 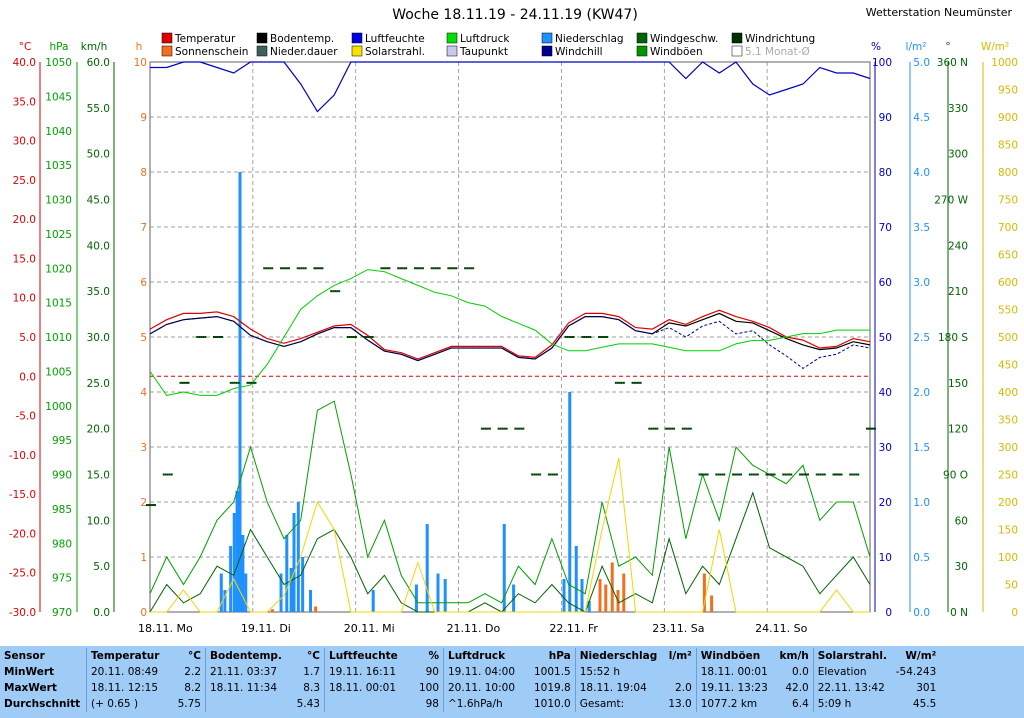 I want to click on temperature-tick-label: 20.0, so click(x=24, y=220).